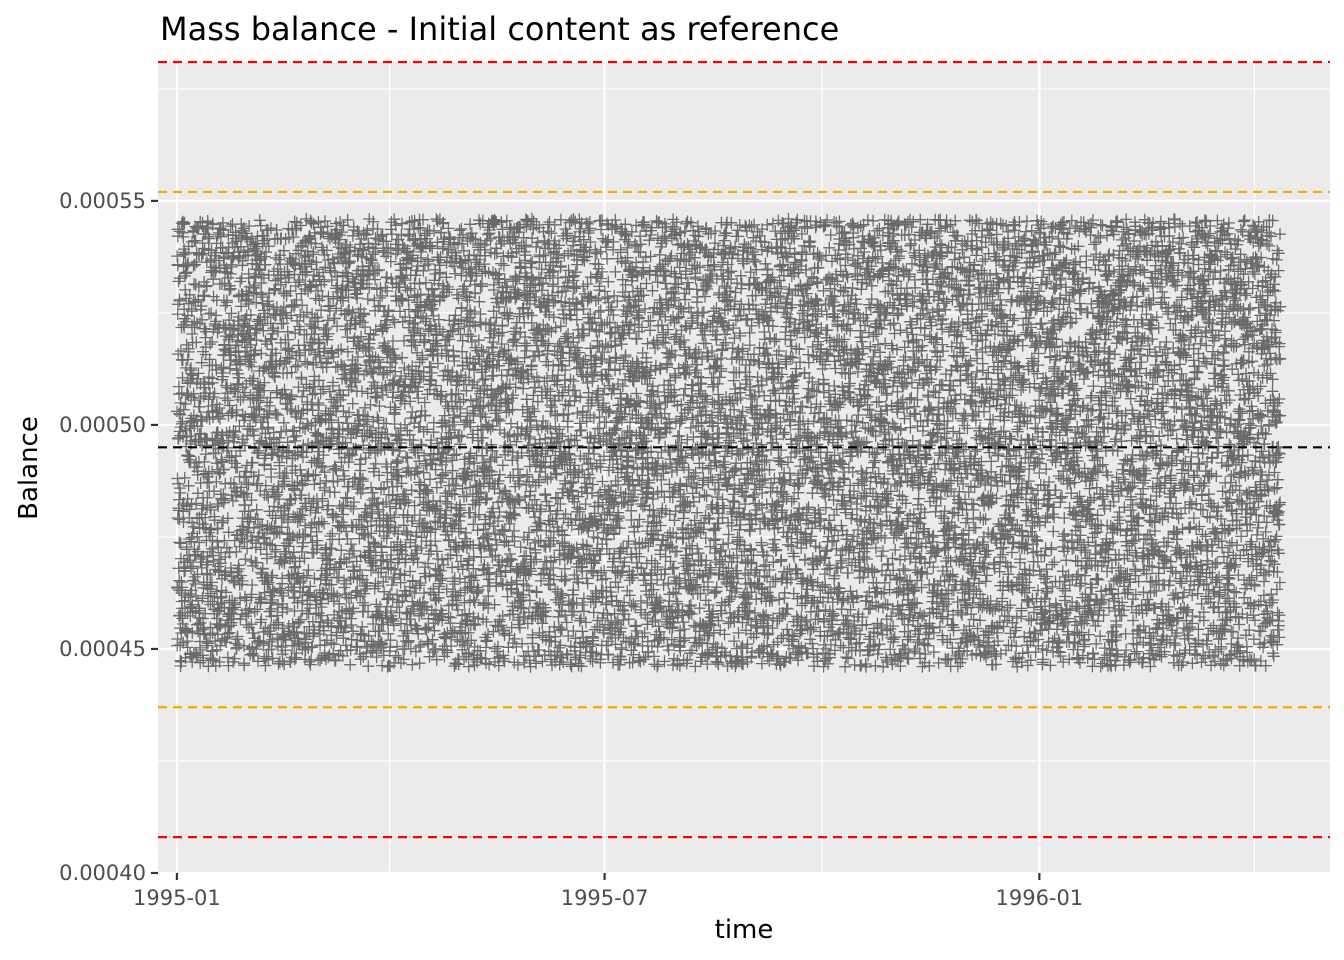  I want to click on x-tick-label-2: 1996-01, so click(1039, 898).